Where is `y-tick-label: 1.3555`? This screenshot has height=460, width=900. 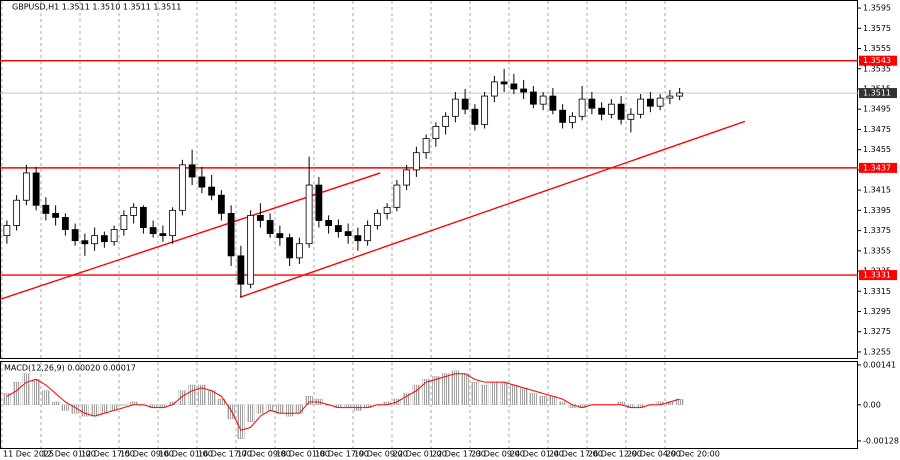
y-tick-label: 1.3555 is located at coordinates (877, 48).